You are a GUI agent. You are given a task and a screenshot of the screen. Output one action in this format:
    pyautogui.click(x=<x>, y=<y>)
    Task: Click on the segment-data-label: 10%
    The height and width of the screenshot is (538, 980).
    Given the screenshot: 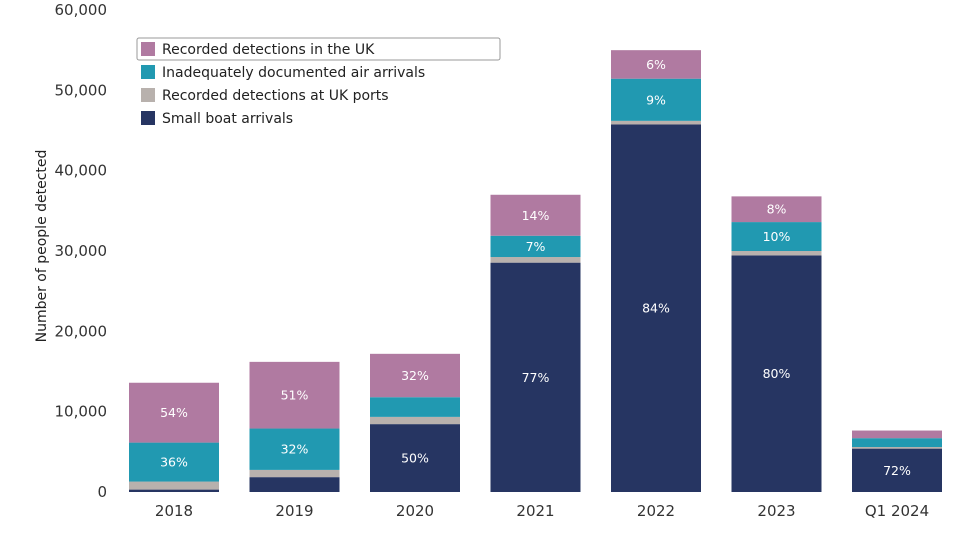 What is the action you would take?
    pyautogui.click(x=777, y=236)
    